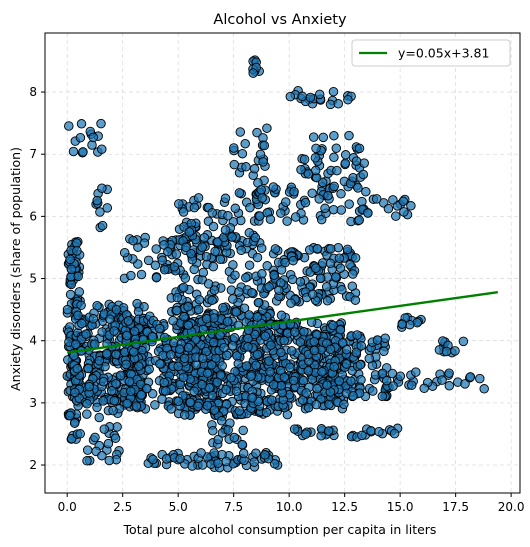 The width and height of the screenshot is (530, 547). Describe the element at coordinates (291, 503) in the screenshot. I see `x-axis-ticks: 0.0 2.5 5.0 7.5 10.0 12.5 15.0 17.5 20.0` at that location.